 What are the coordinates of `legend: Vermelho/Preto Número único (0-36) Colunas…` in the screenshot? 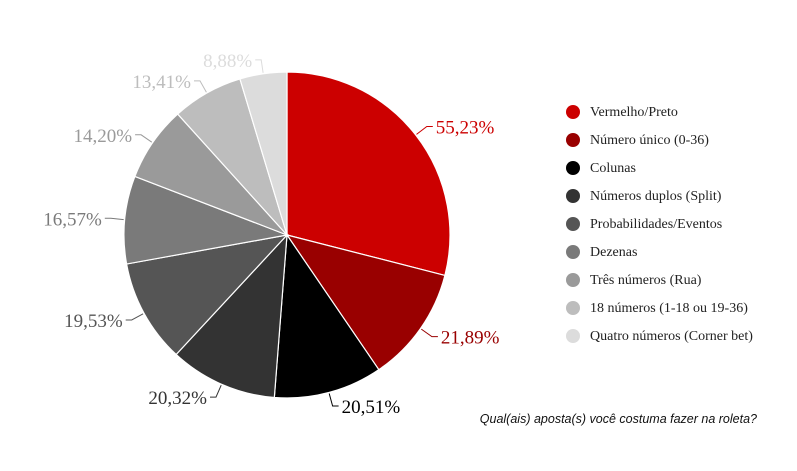 It's located at (676, 229).